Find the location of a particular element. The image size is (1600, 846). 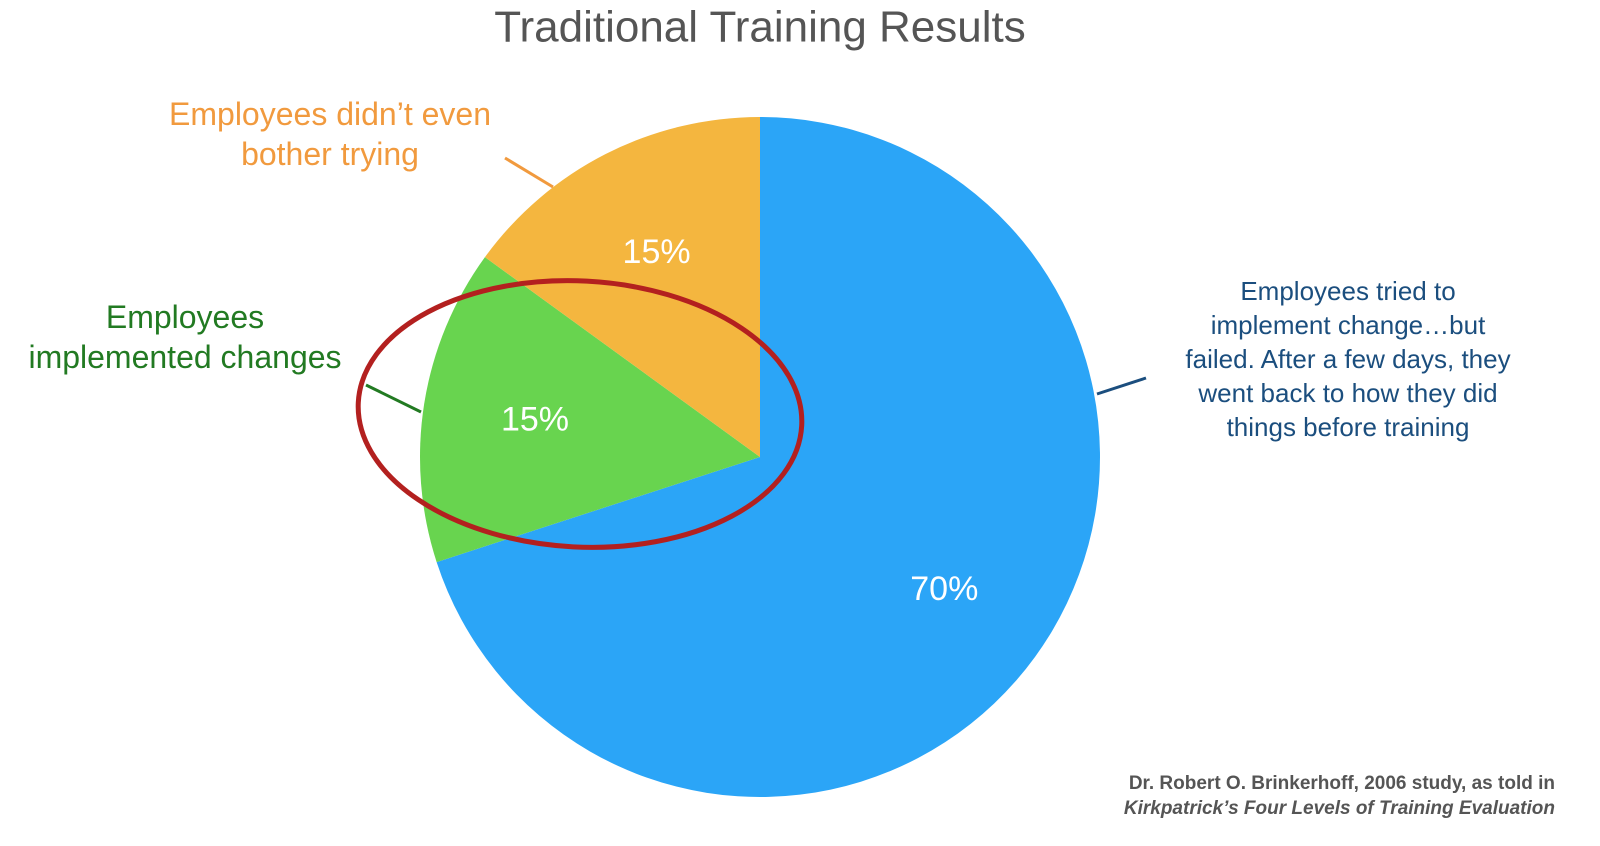

pie-slice is located at coordinates (590, 410).